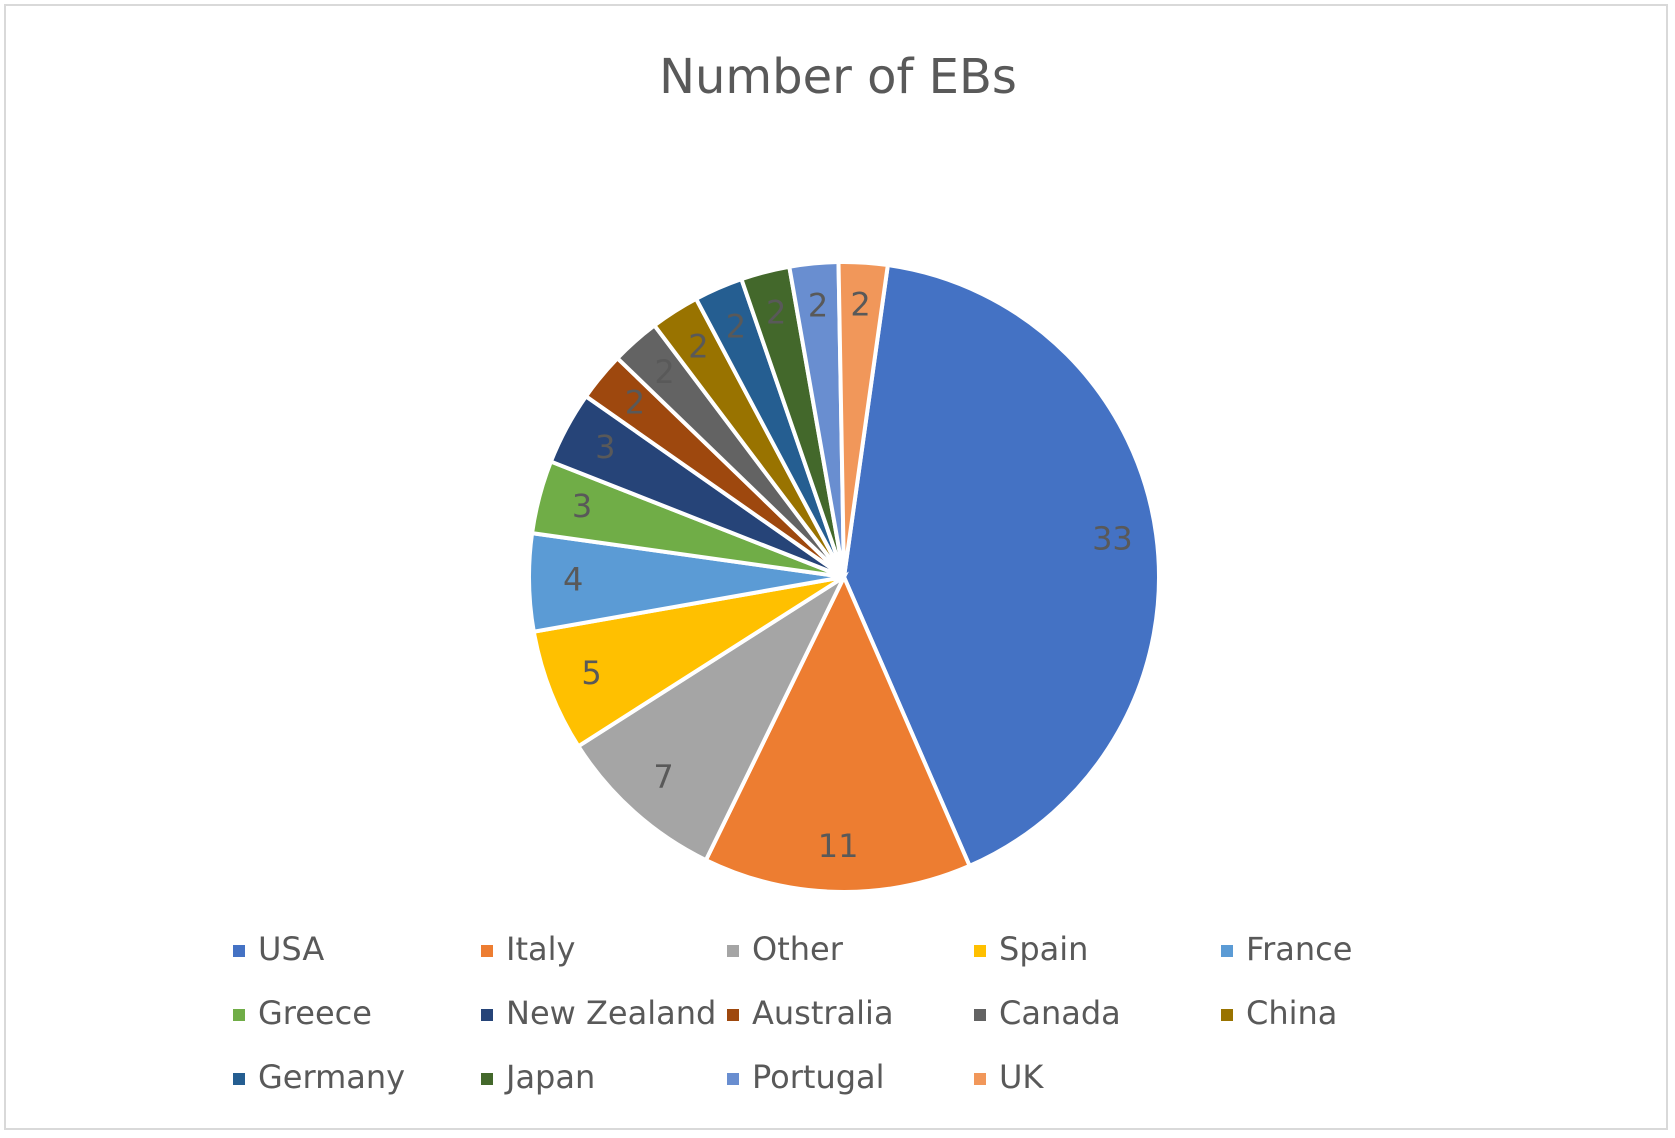 The width and height of the screenshot is (1675, 1138). What do you see at coordinates (818, 1077) in the screenshot?
I see `legend-label: Portugal` at bounding box center [818, 1077].